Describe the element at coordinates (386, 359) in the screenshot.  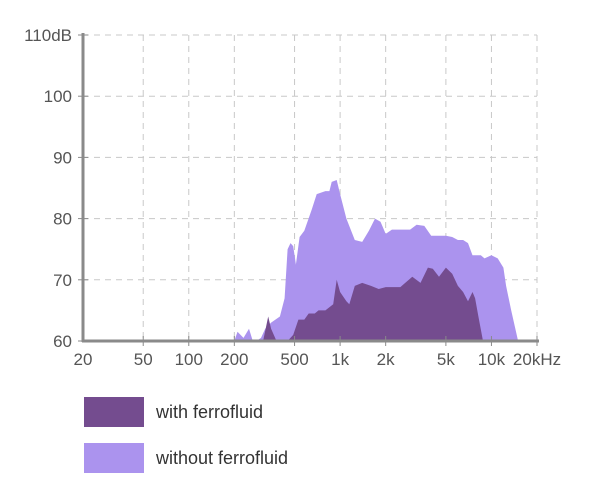
I see `x-tick-label: 2k` at that location.